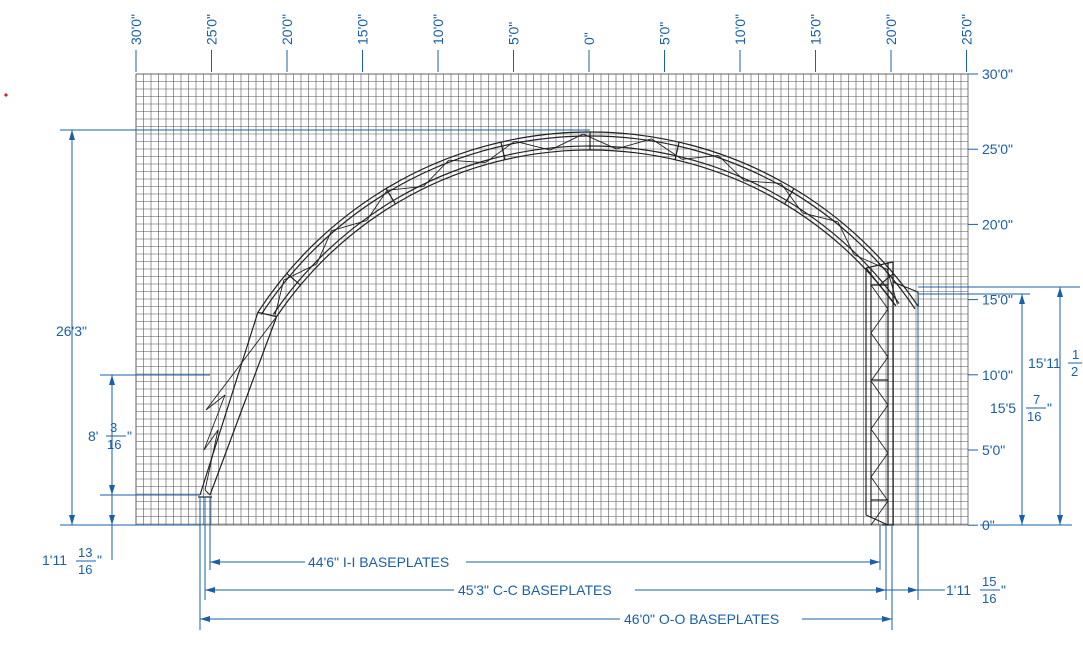 The height and width of the screenshot is (652, 1083). I want to click on inner-chord, so click(586, 233).